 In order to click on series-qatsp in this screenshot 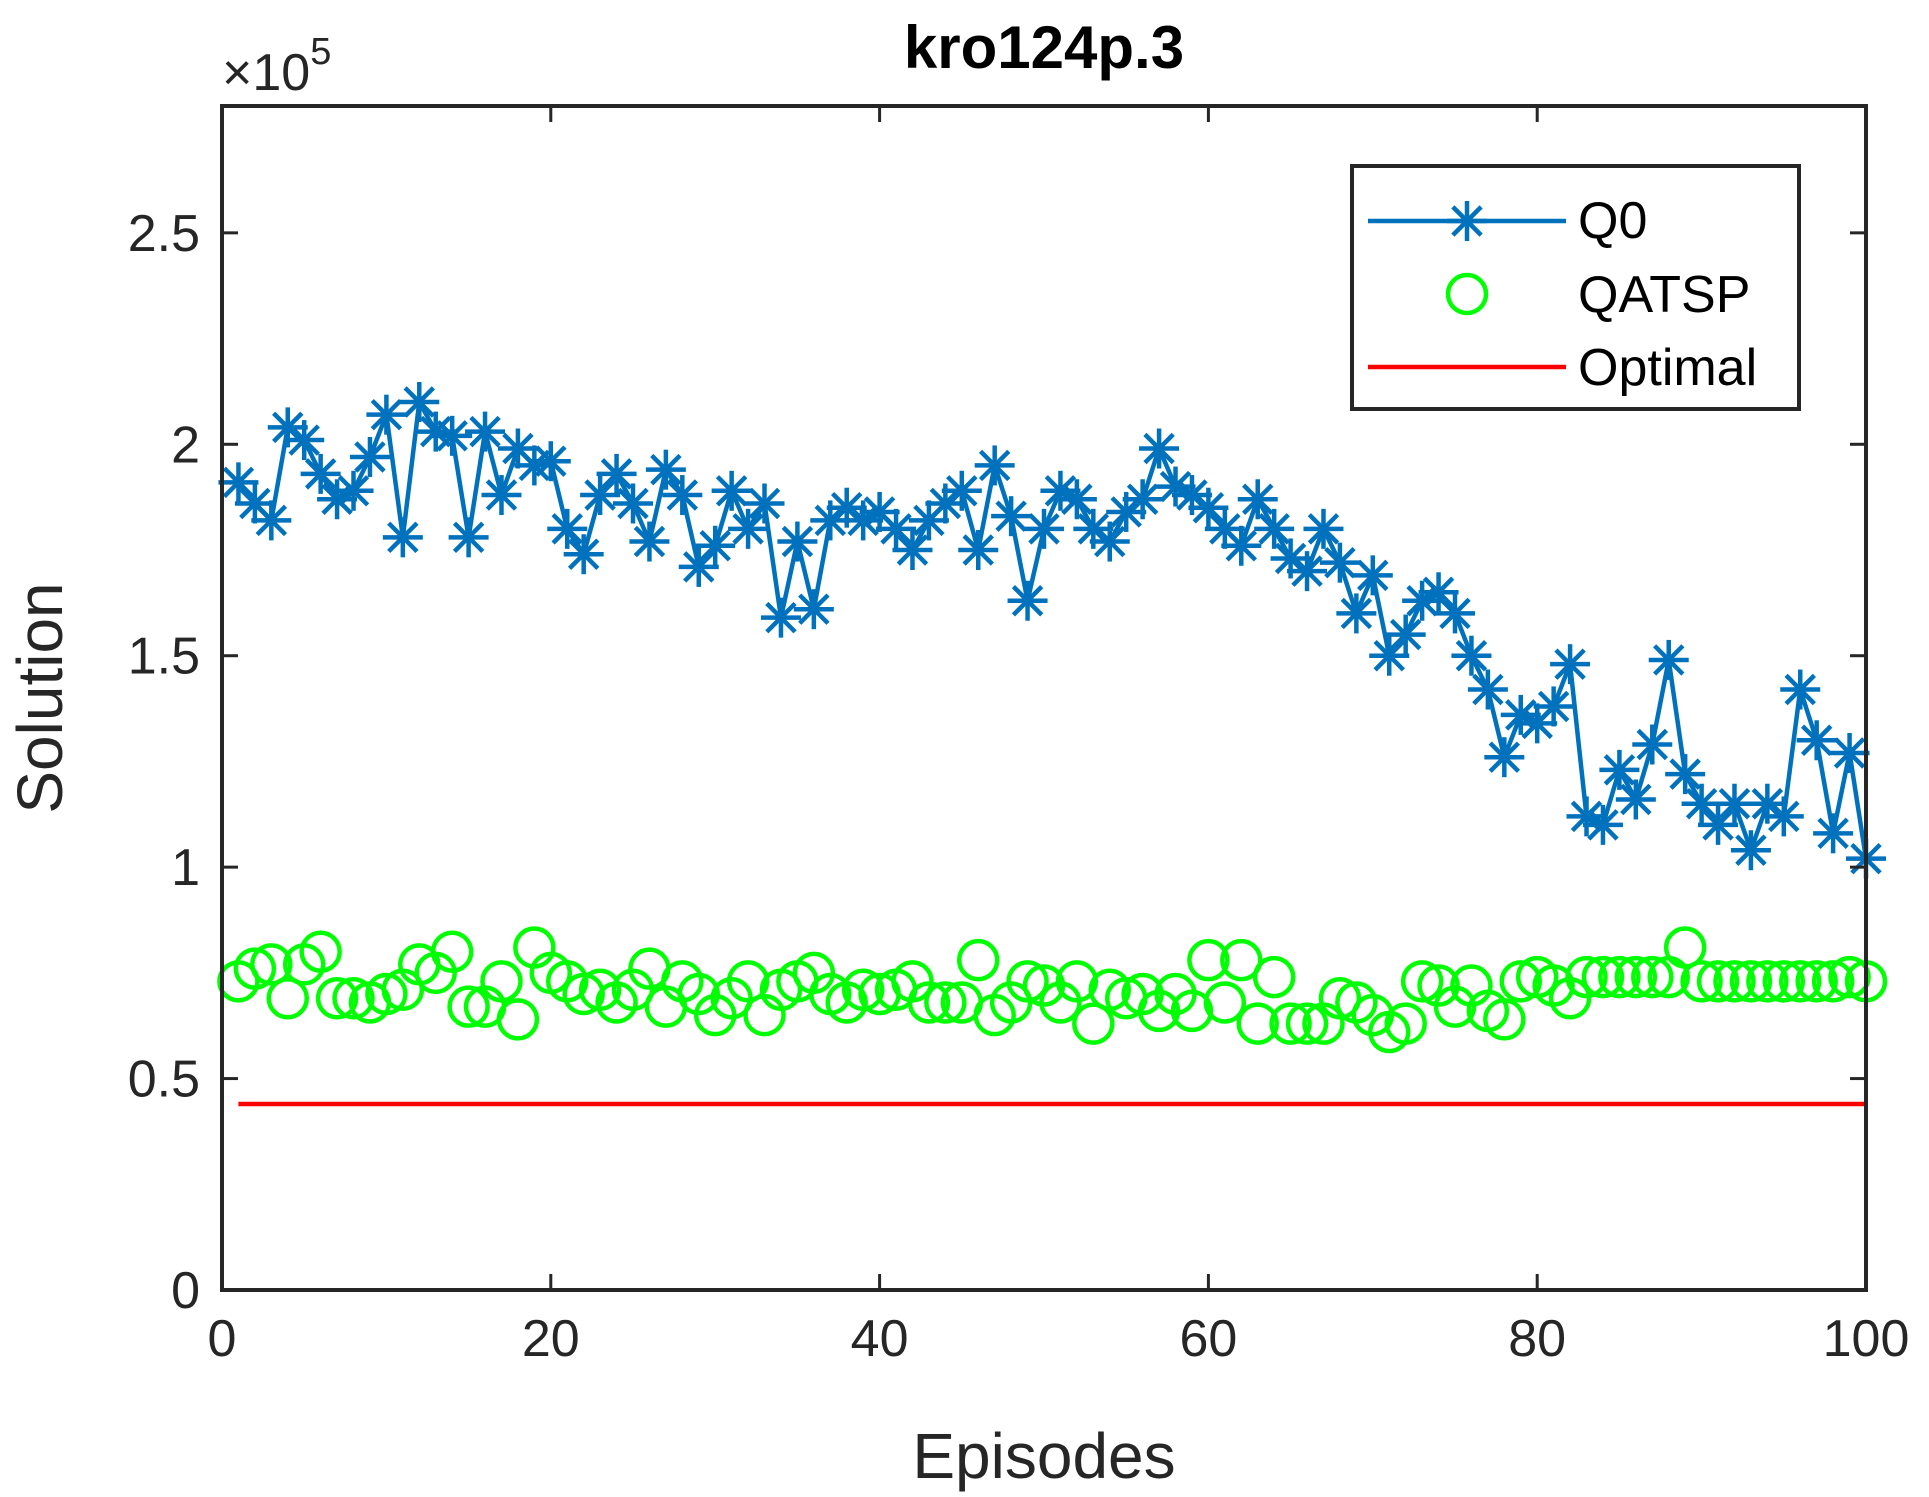, I will do `click(1052, 990)`.